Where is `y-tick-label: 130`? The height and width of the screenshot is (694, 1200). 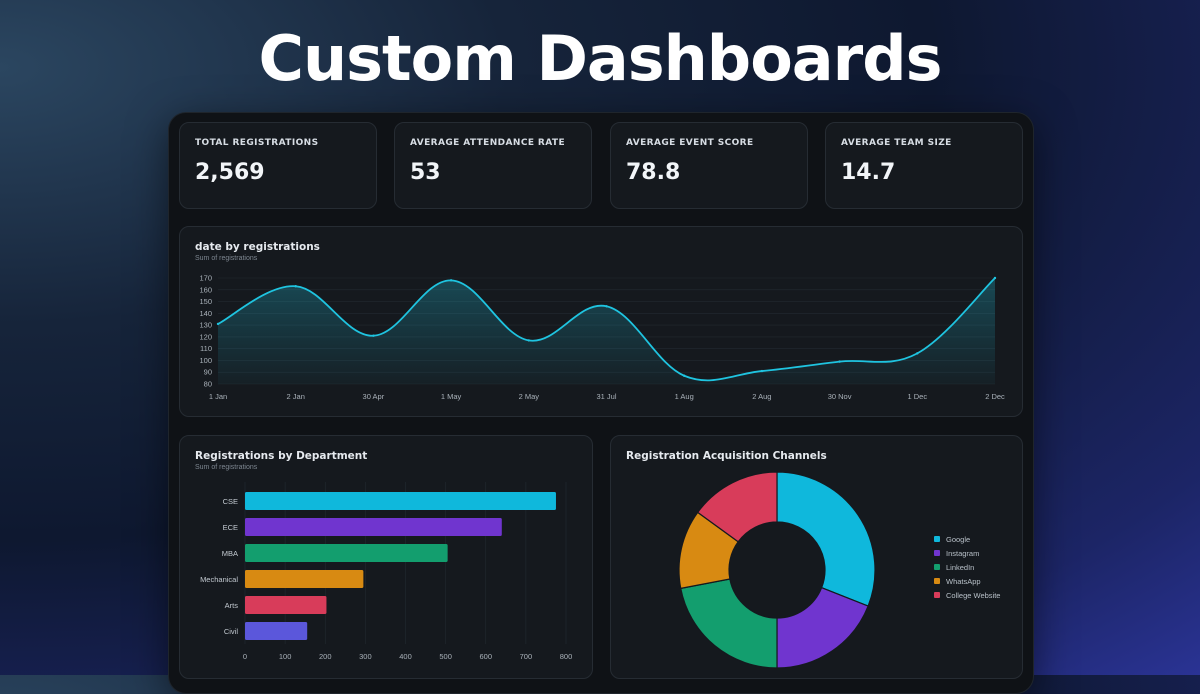 y-tick-label: 130 is located at coordinates (205, 325).